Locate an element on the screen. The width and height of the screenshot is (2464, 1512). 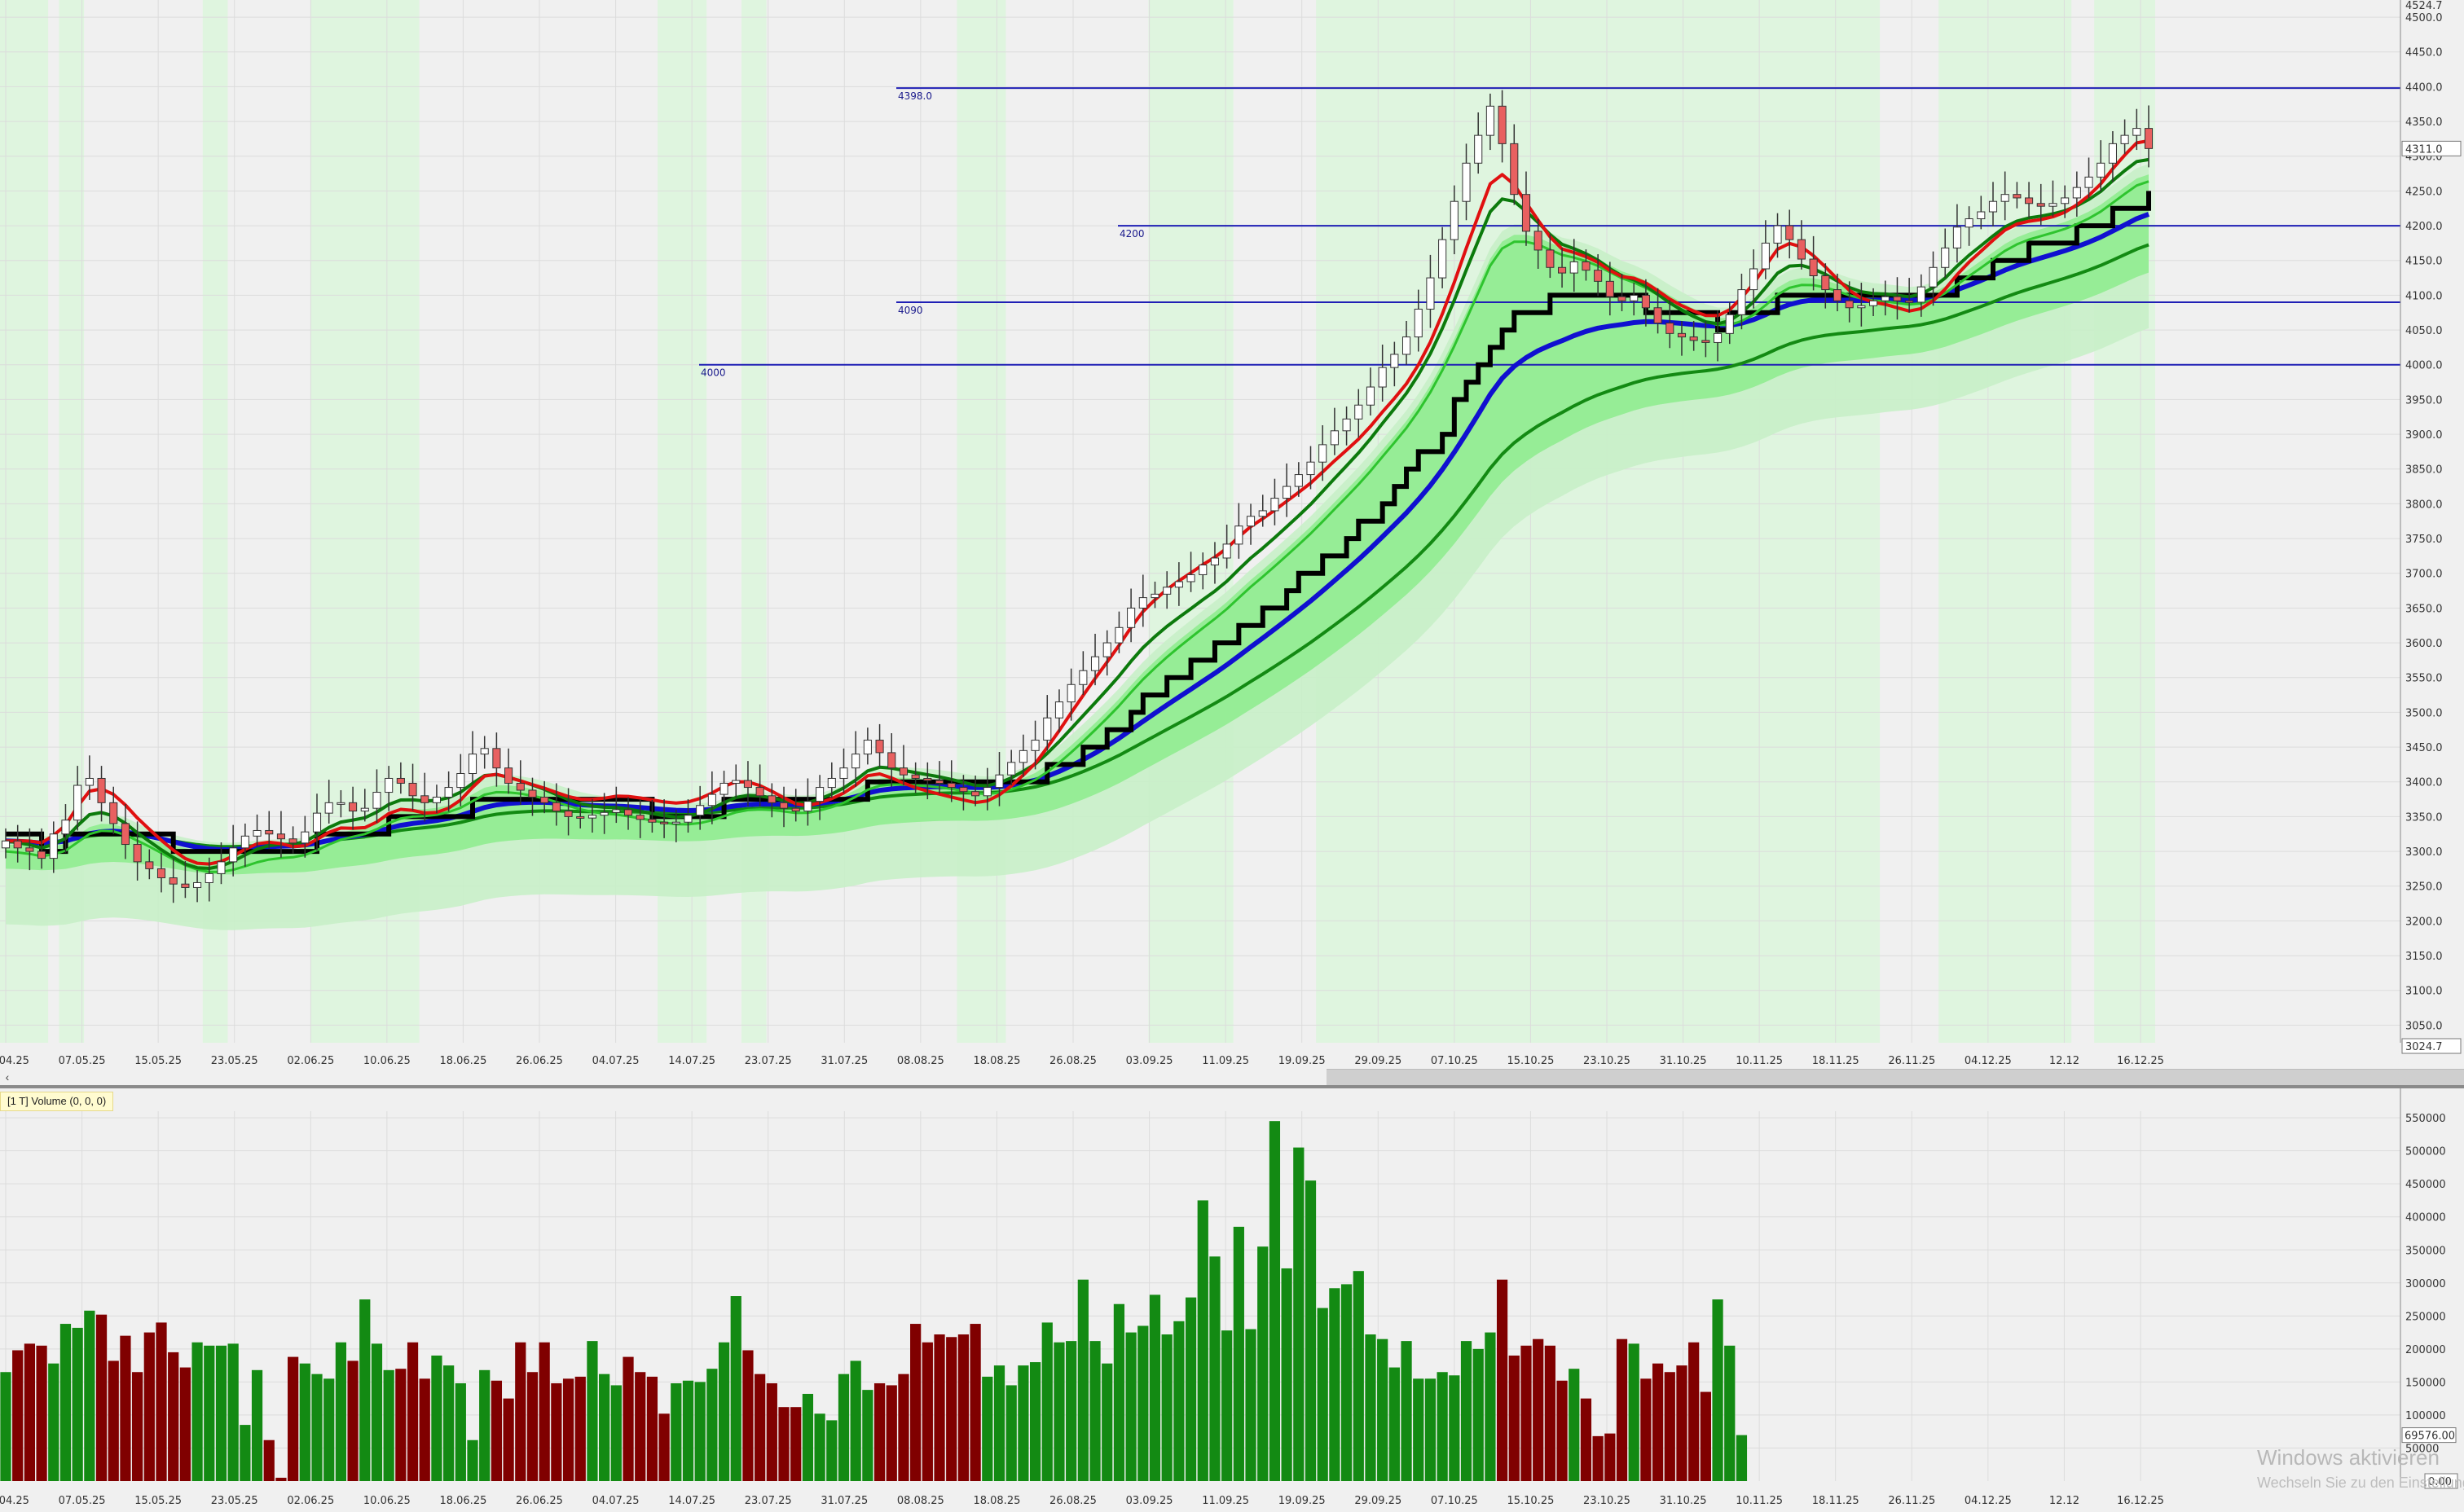
date-label: 15.05.25 is located at coordinates (158, 1061).